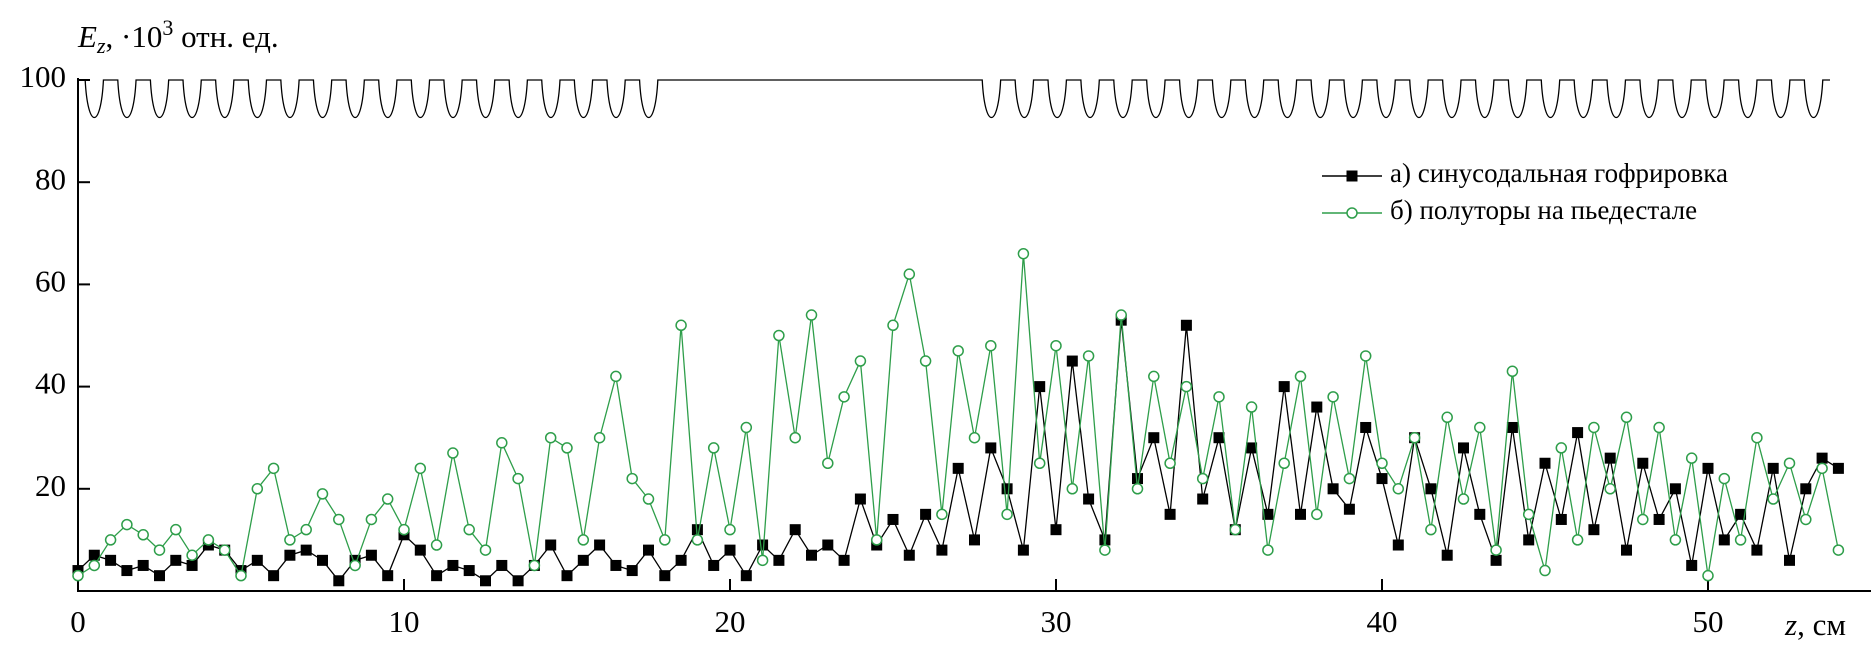 The width and height of the screenshot is (1873, 652). I want to click on x-label-part: z, so click(1790, 624).